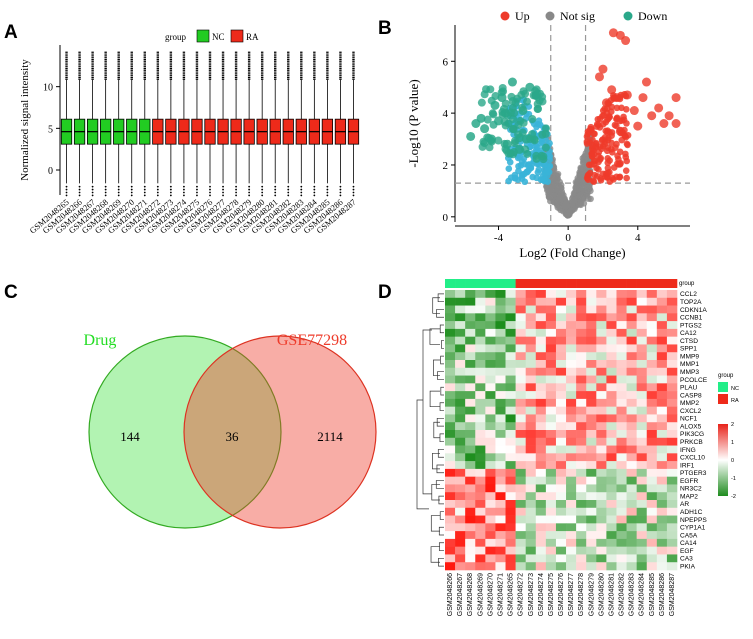 The height and width of the screenshot is (639, 753). What do you see at coordinates (571, 594) in the screenshot?
I see `heatmap-column-label: GSM2048277` at bounding box center [571, 594].